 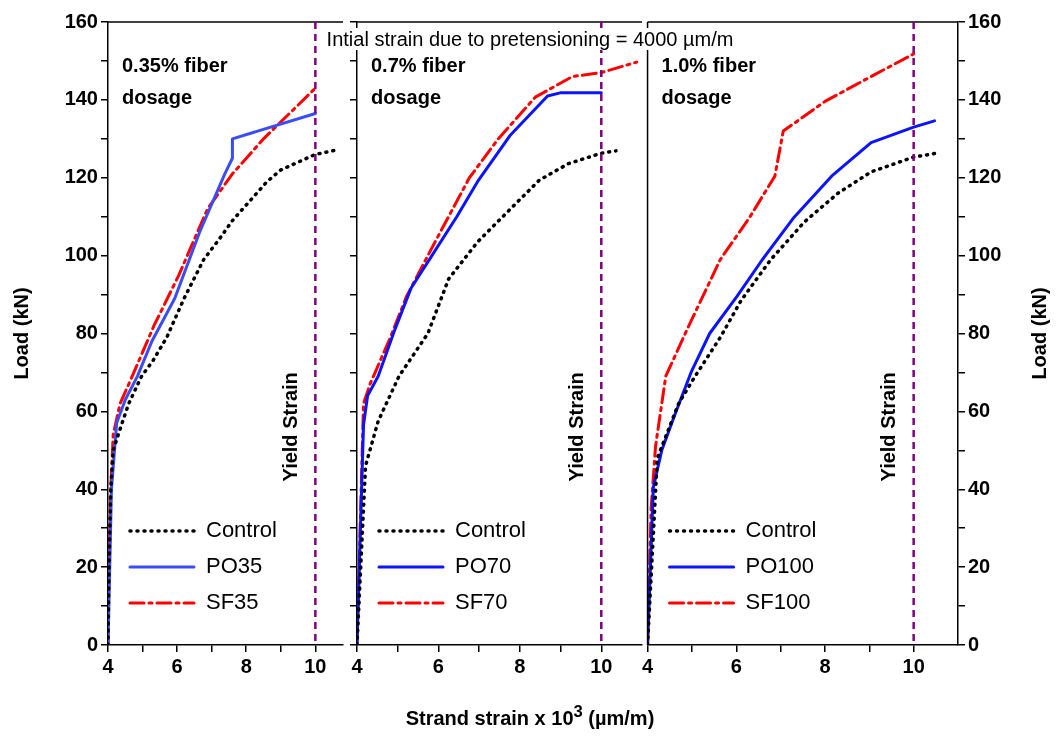 I want to click on legend-label: SF70, so click(x=481, y=602).